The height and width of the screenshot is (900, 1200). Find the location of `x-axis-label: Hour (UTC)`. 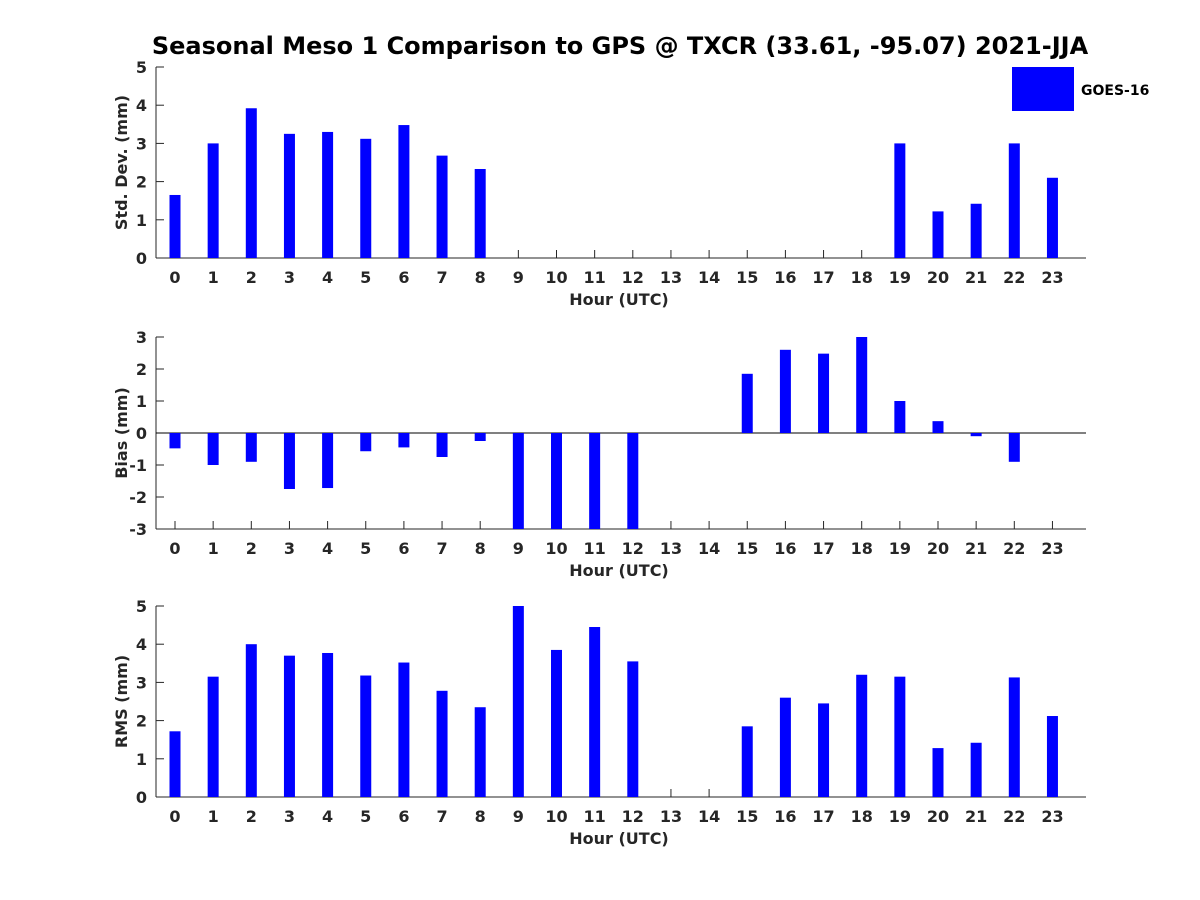

x-axis-label: Hour (UTC) is located at coordinates (619, 570).